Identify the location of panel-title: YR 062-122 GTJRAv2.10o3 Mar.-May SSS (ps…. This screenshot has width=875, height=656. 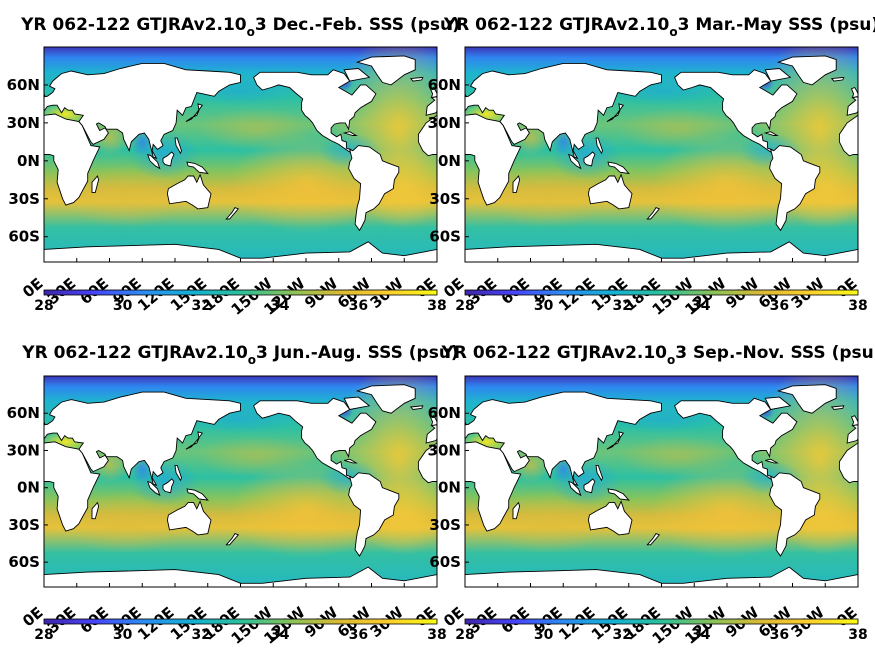
(659, 27).